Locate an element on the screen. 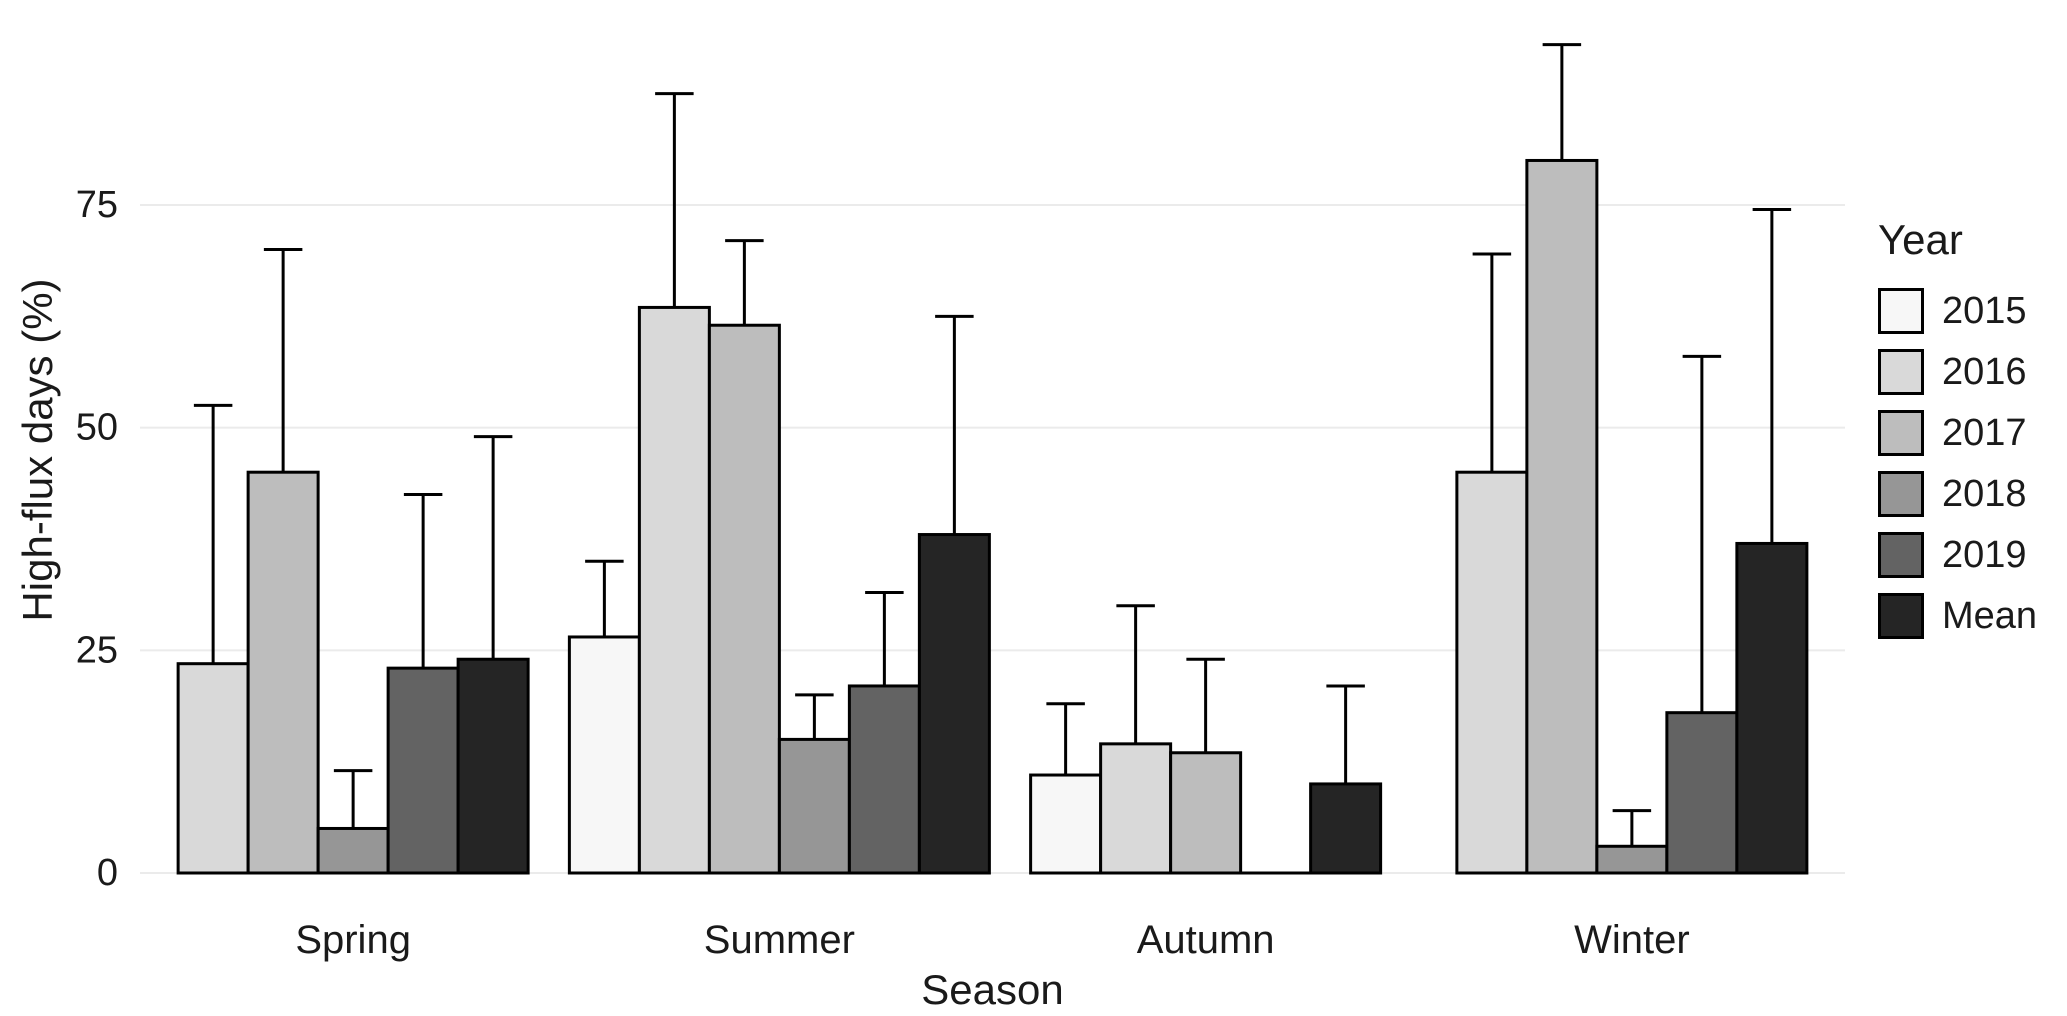  legend-swatch-2018 is located at coordinates (1901, 494).